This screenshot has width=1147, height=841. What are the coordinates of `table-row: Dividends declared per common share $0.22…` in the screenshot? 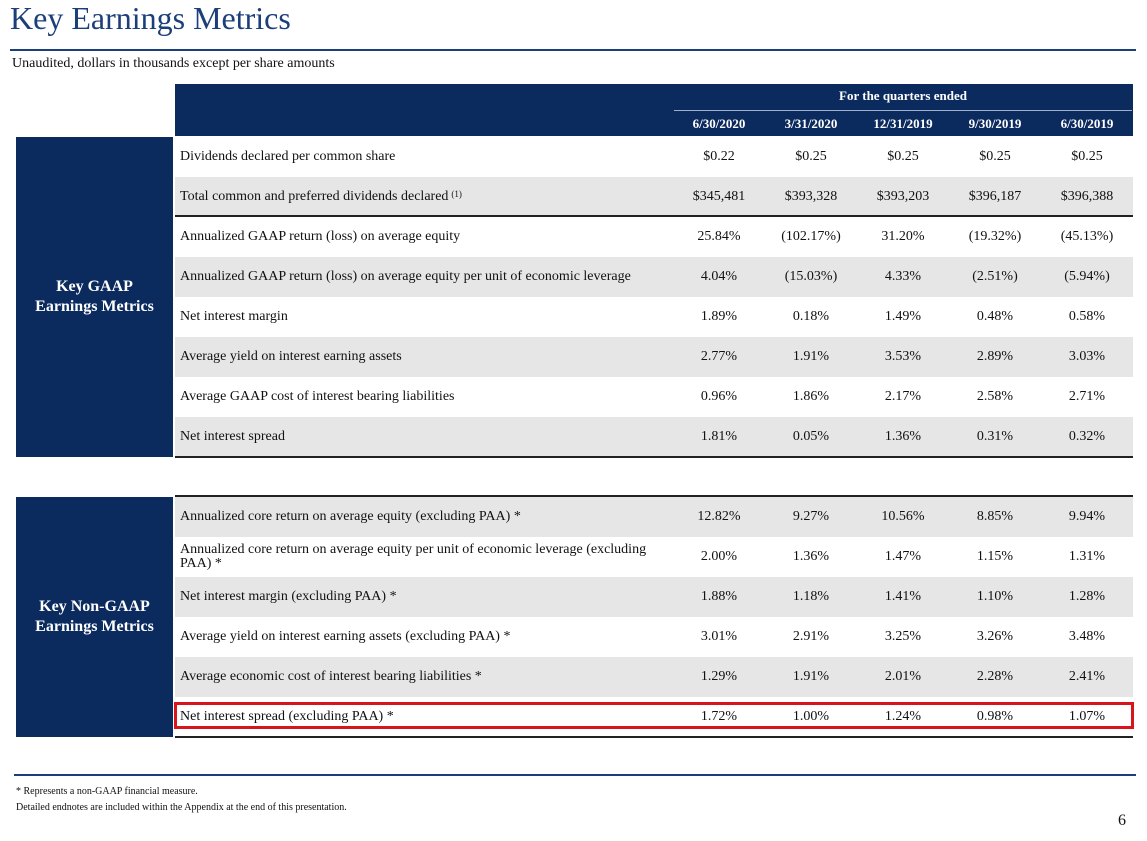 It's located at (654, 157).